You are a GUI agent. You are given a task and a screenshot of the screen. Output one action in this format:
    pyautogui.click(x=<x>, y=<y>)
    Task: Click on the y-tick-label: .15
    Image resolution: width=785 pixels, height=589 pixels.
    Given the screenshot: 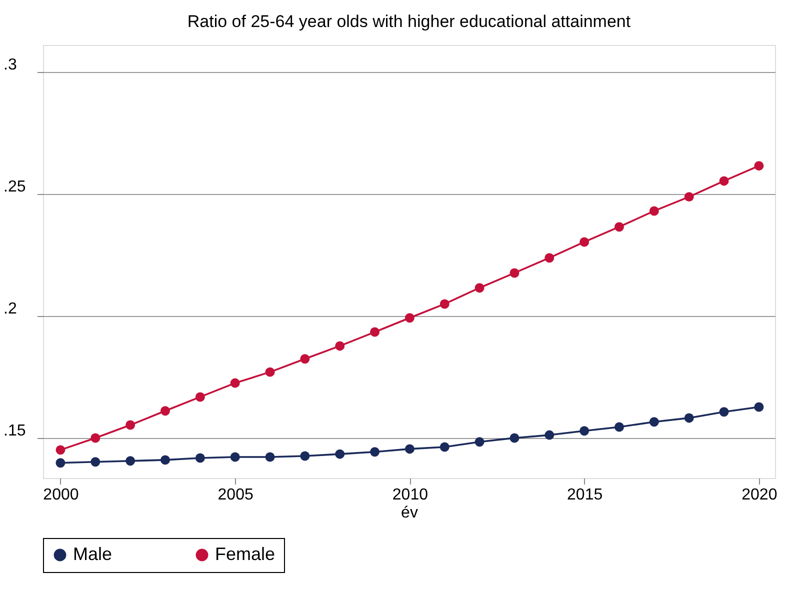 What is the action you would take?
    pyautogui.click(x=15, y=431)
    